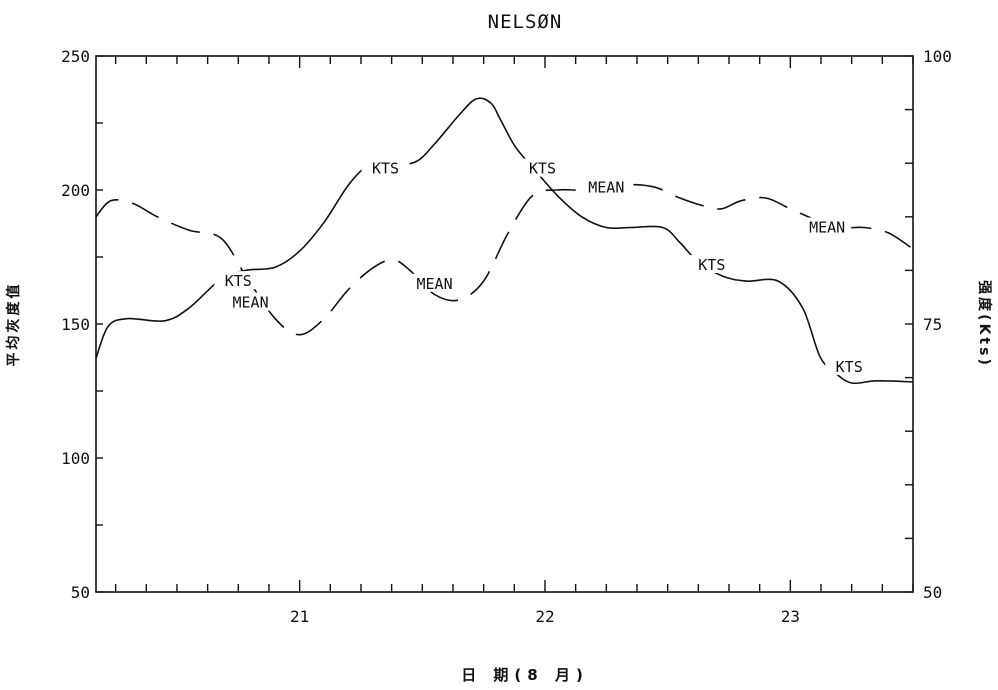 This screenshot has width=998, height=690. What do you see at coordinates (932, 324) in the screenshot?
I see `y-right-tick-label: 75` at bounding box center [932, 324].